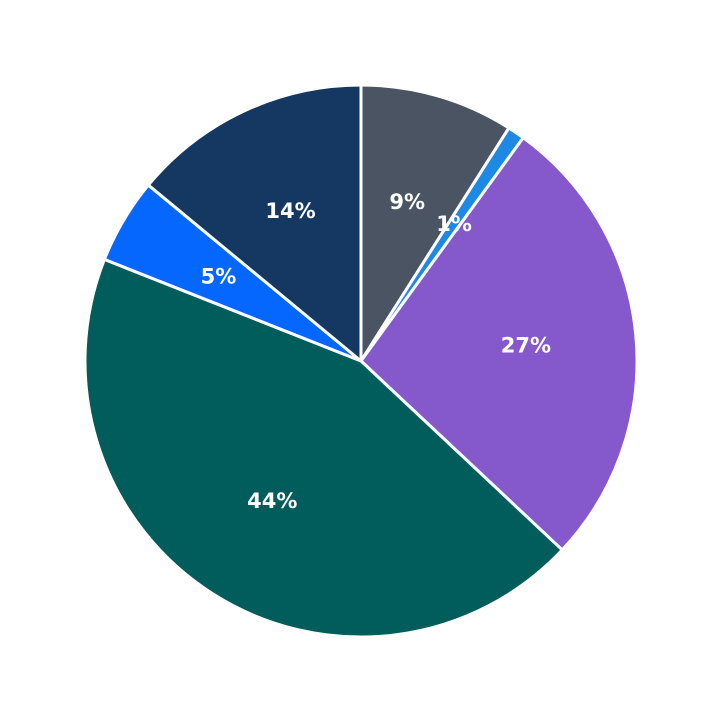 This screenshot has height=723, width=723. I want to click on pie-slice-label-4: 5%, so click(219, 277).